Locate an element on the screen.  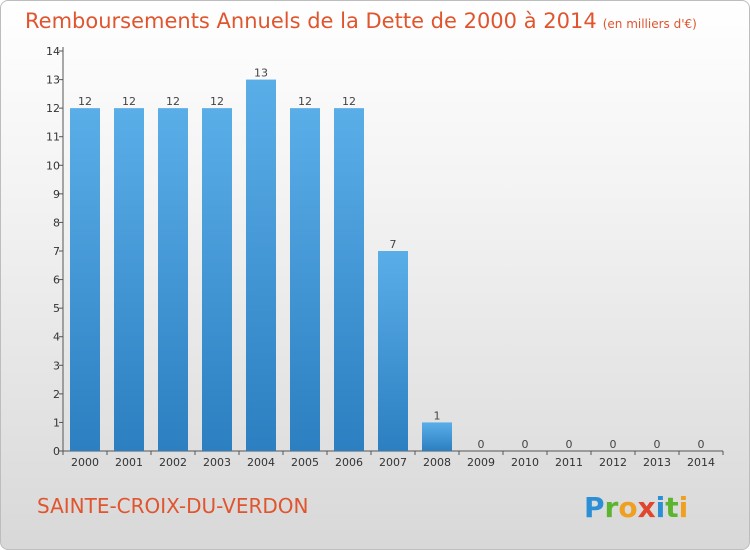
y-tick-label: 9 is located at coordinates (56, 194).